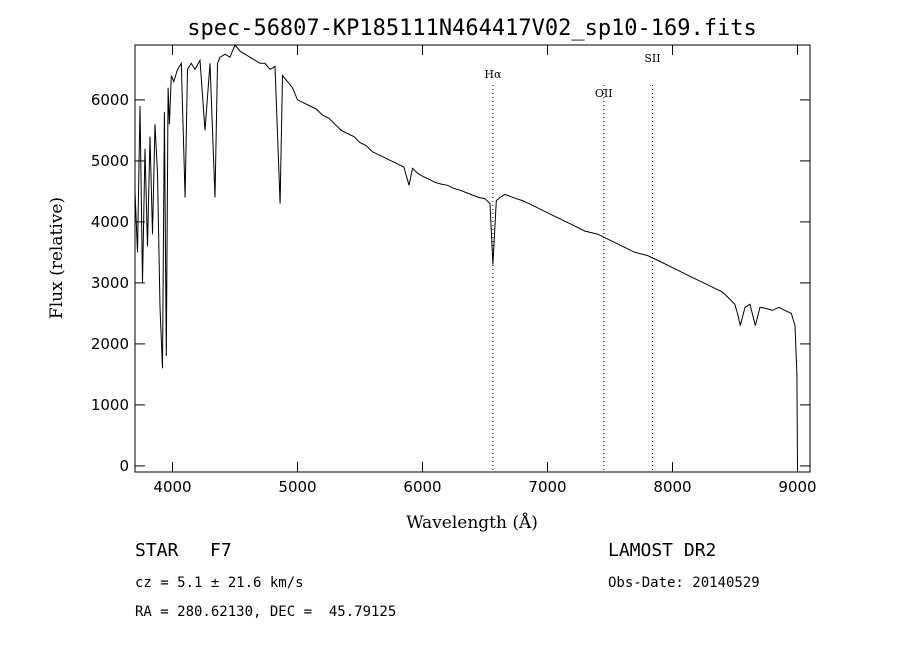 Image resolution: width=900 pixels, height=650 pixels. I want to click on x-tick-label: 6000, so click(422, 487).